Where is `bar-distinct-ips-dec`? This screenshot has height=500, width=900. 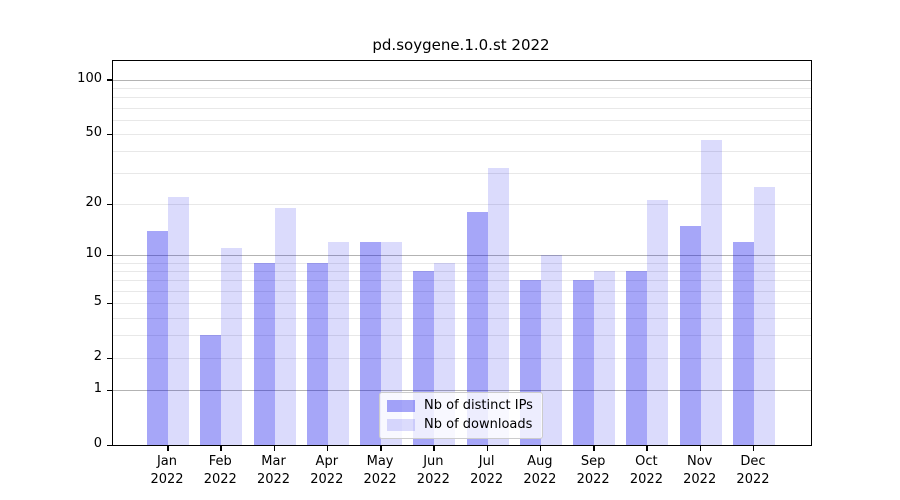 bar-distinct-ips-dec is located at coordinates (743, 343).